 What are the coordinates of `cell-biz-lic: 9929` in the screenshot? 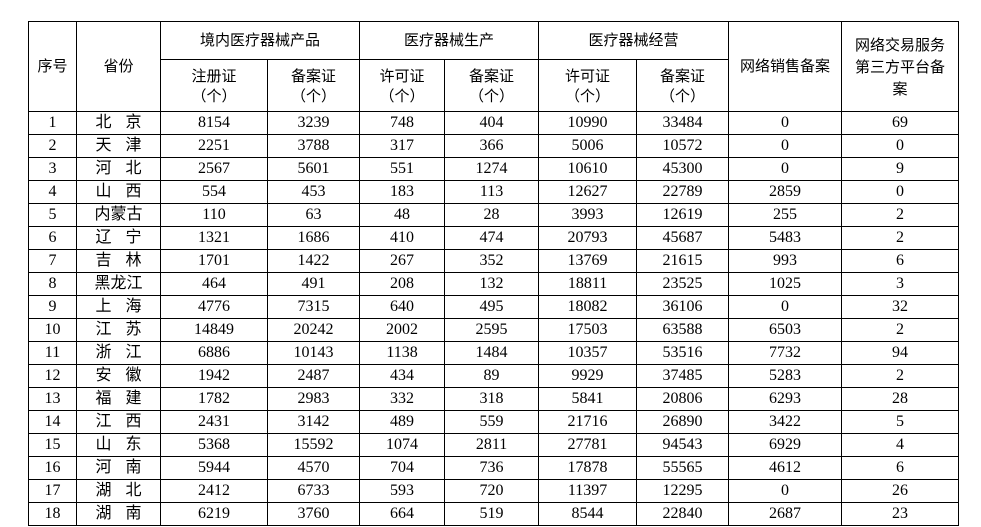 It's located at (588, 376).